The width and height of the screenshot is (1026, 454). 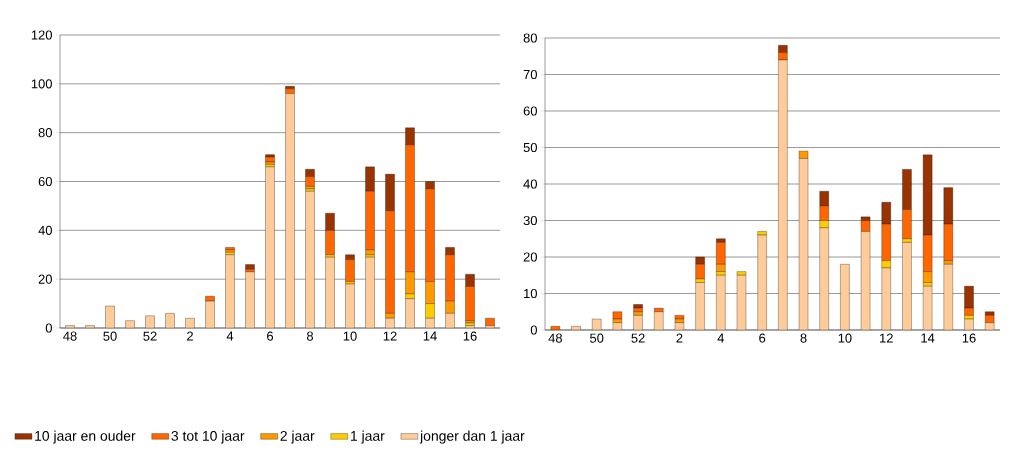 I want to click on legend-label: 2 jaar, so click(x=297, y=437).